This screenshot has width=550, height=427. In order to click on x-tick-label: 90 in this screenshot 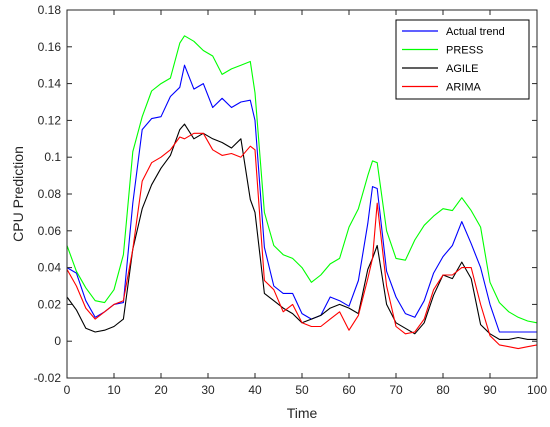, I will do `click(490, 390)`.